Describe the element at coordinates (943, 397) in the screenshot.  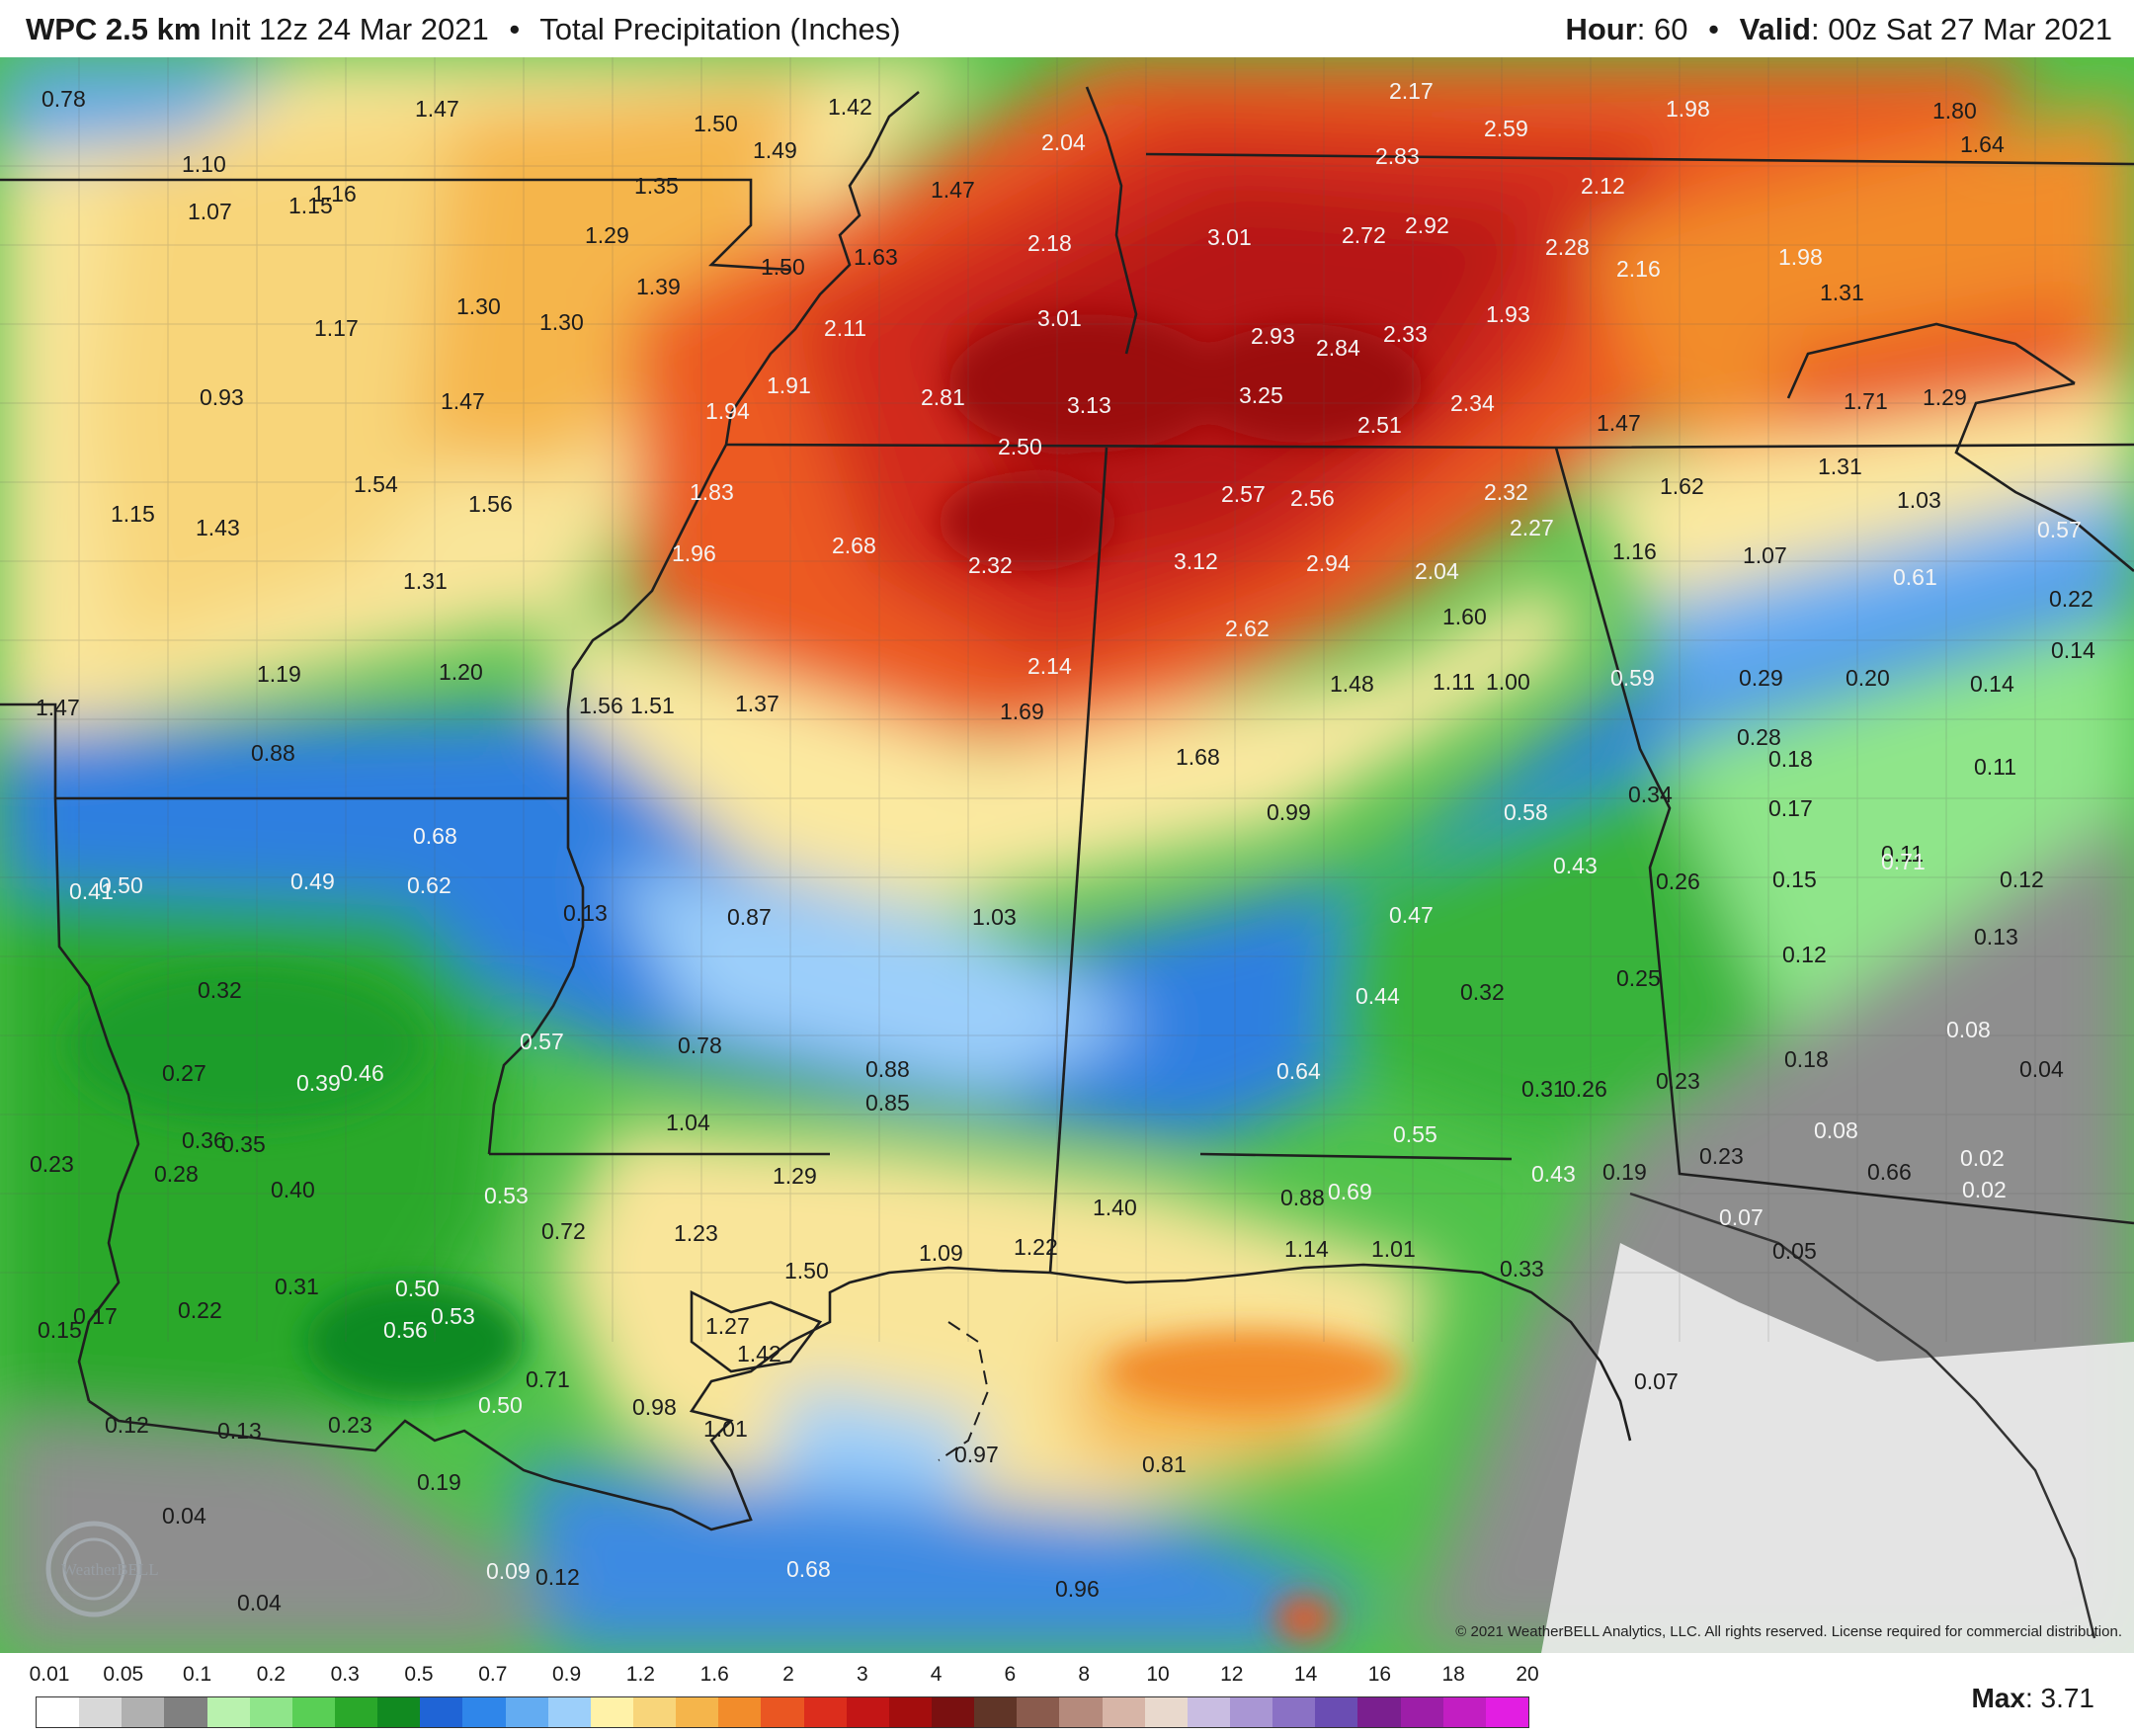
I see `value-label: 2.81` at that location.